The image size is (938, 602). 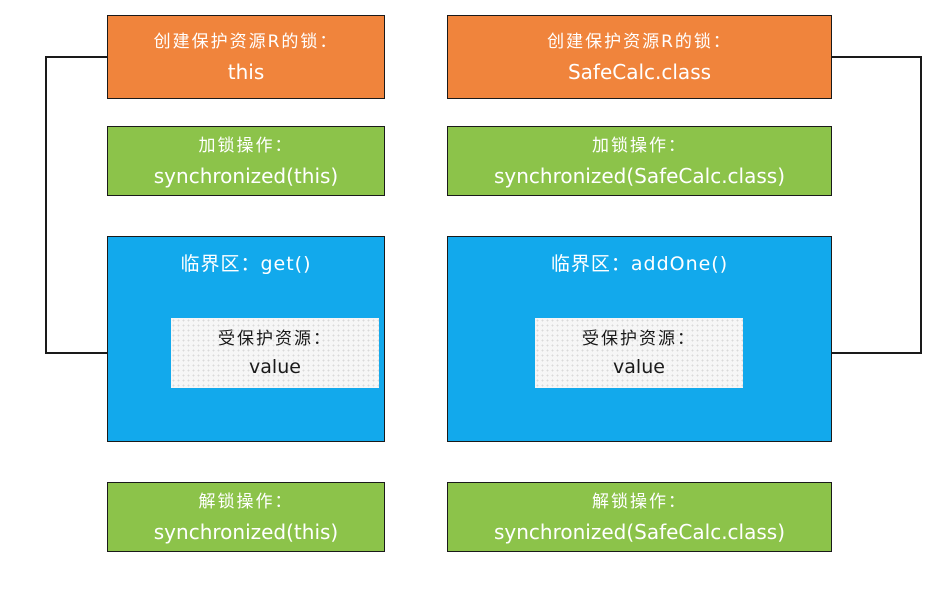 What do you see at coordinates (275, 339) in the screenshot?
I see `left-resource-label: 受保护资源：` at bounding box center [275, 339].